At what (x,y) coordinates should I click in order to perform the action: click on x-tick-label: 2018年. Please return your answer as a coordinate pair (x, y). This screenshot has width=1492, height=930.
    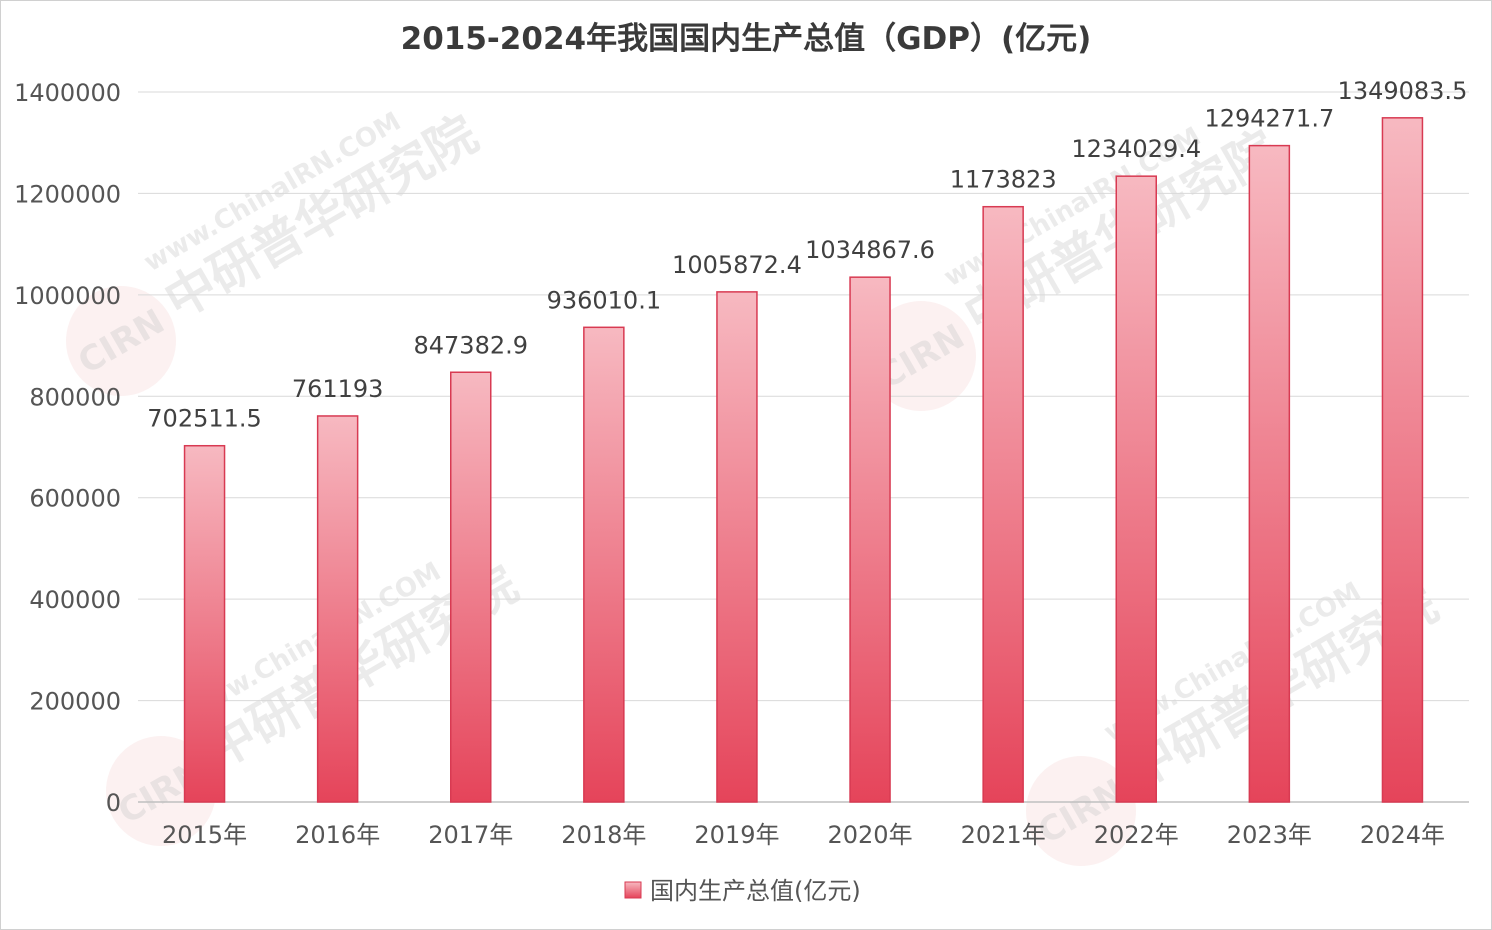
    Looking at the image, I should click on (603, 835).